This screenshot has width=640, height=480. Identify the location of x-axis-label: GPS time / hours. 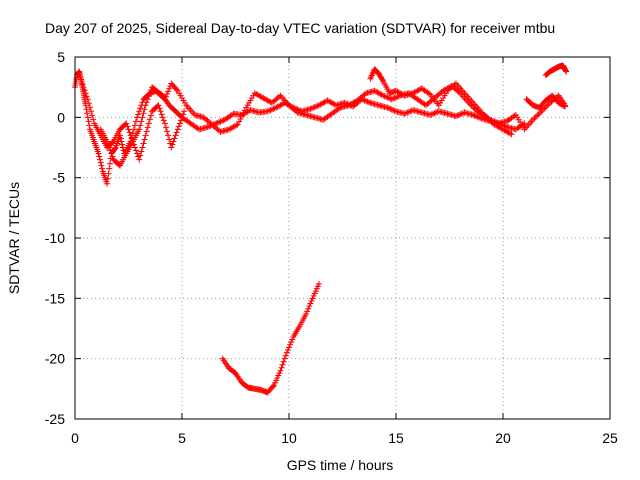
(340, 465).